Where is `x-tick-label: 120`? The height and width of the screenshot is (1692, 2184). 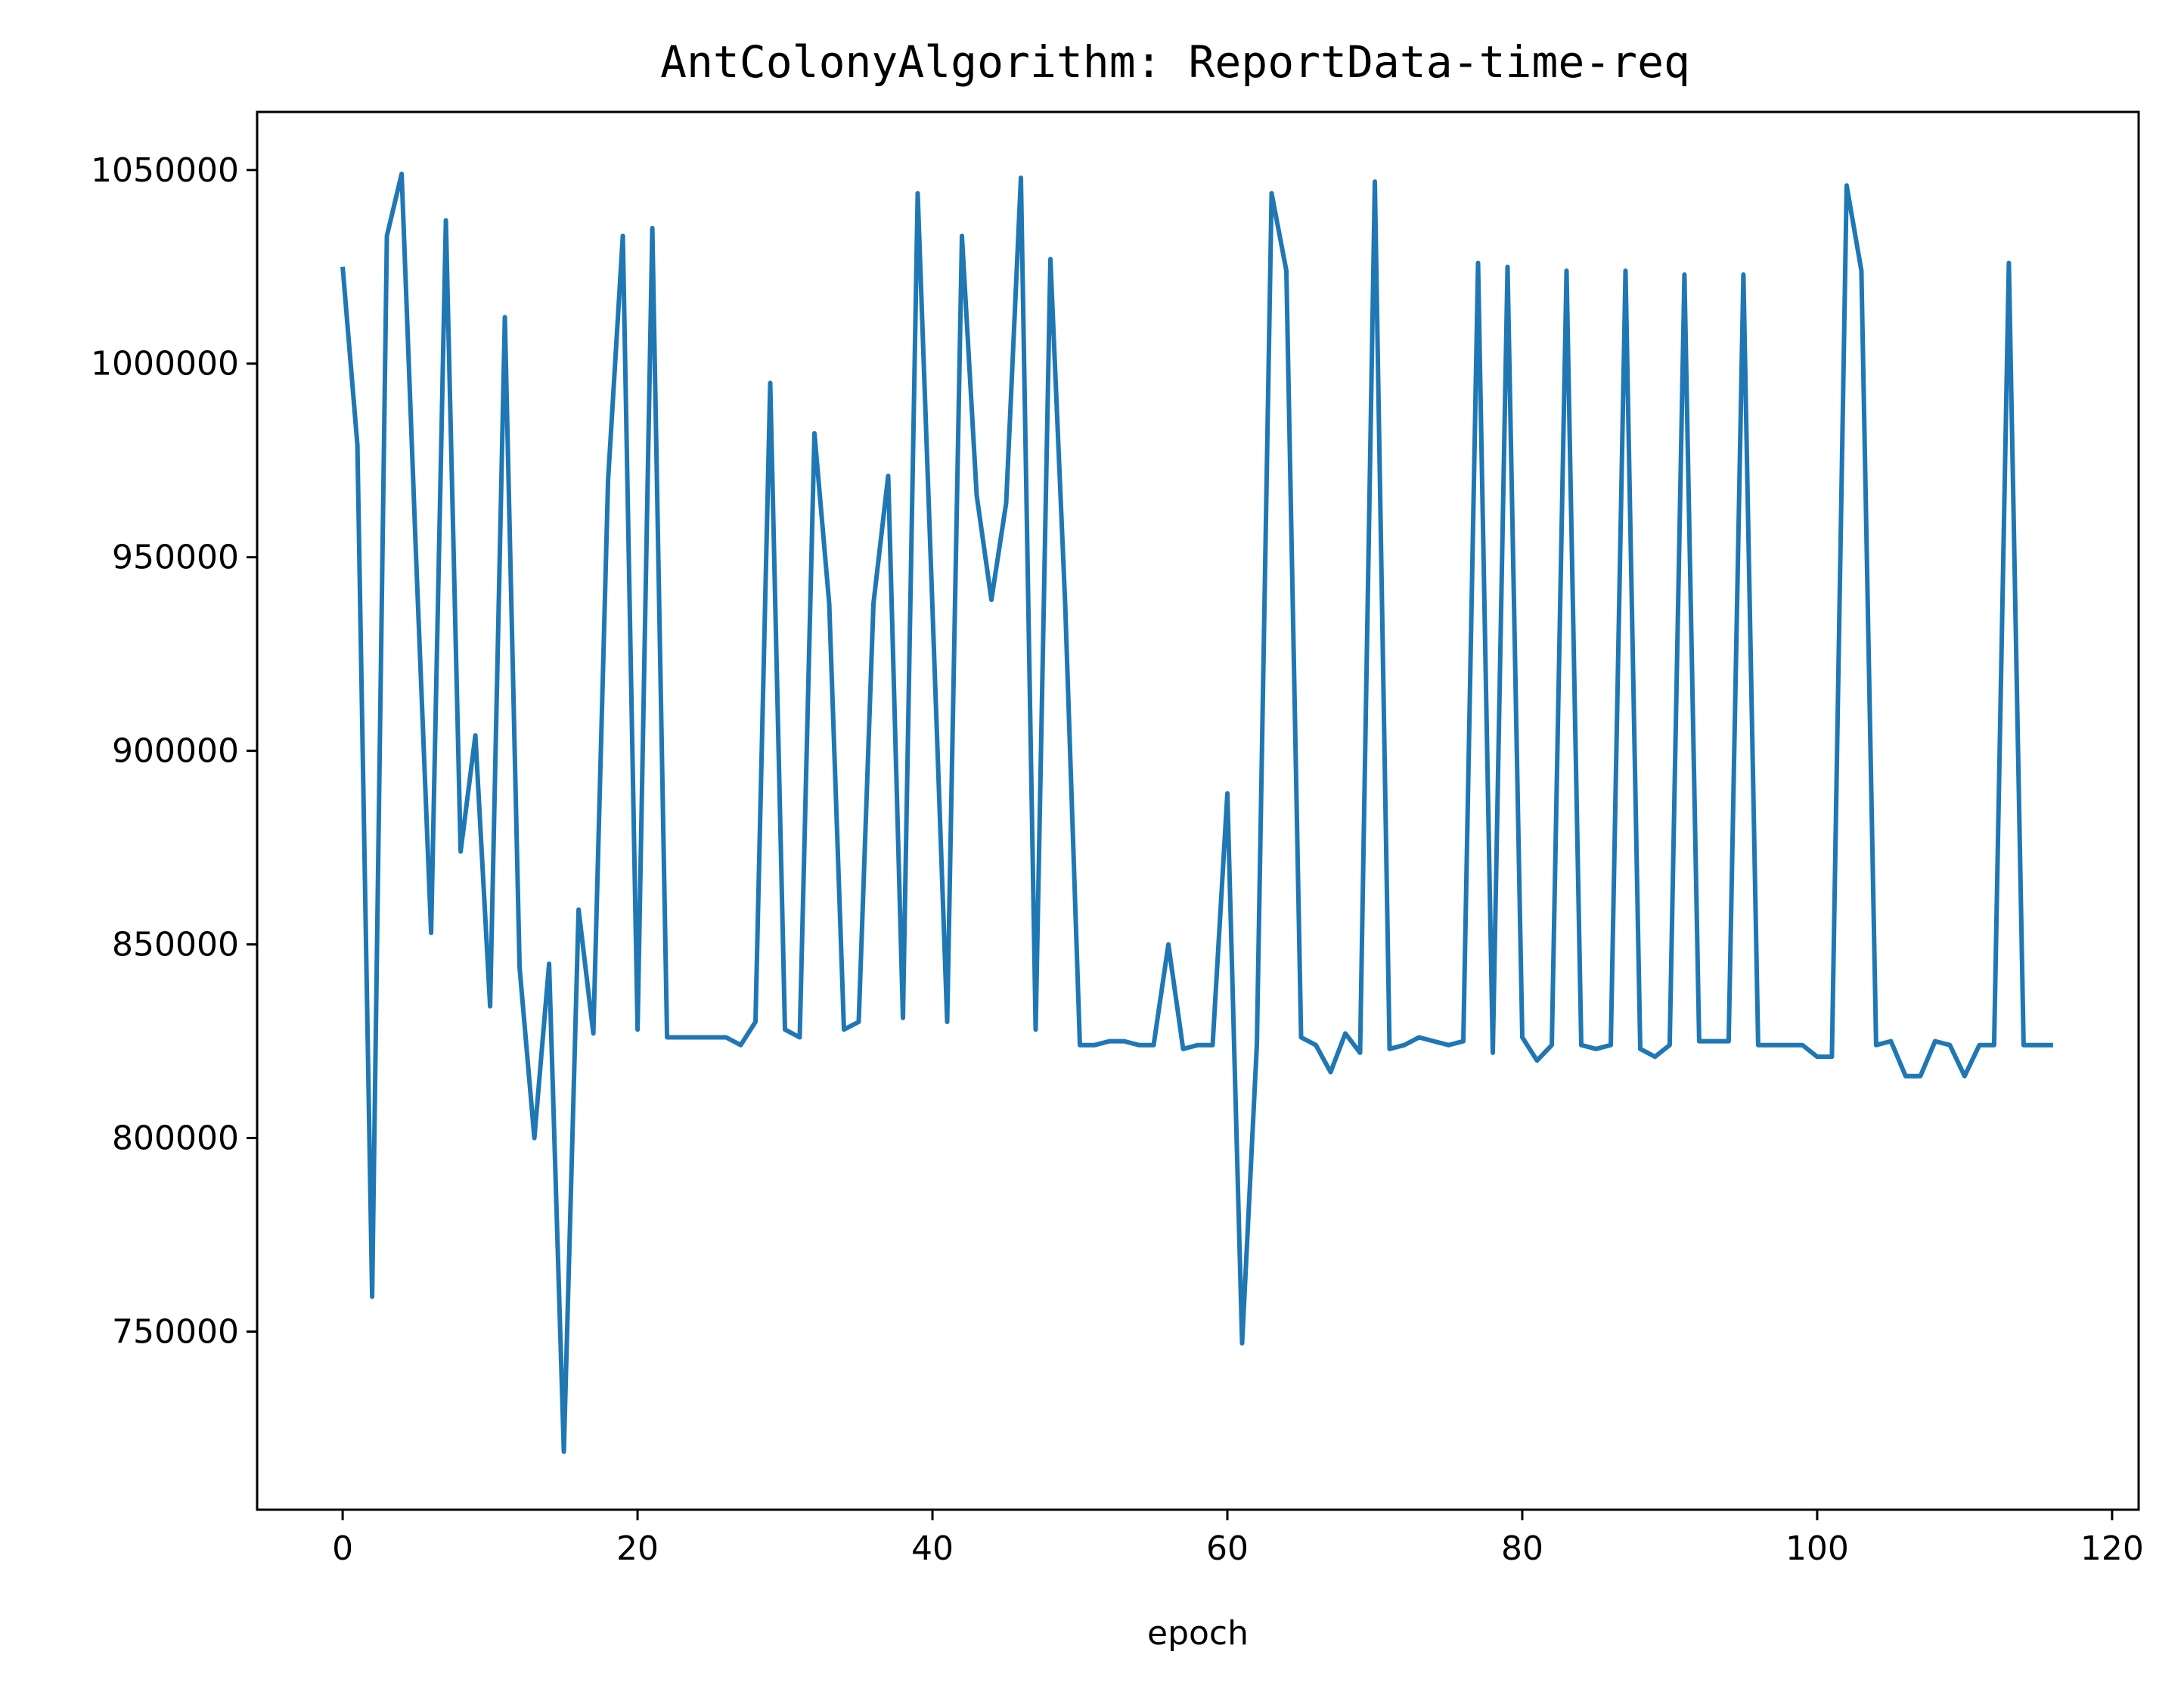 x-tick-label: 120 is located at coordinates (2112, 1548).